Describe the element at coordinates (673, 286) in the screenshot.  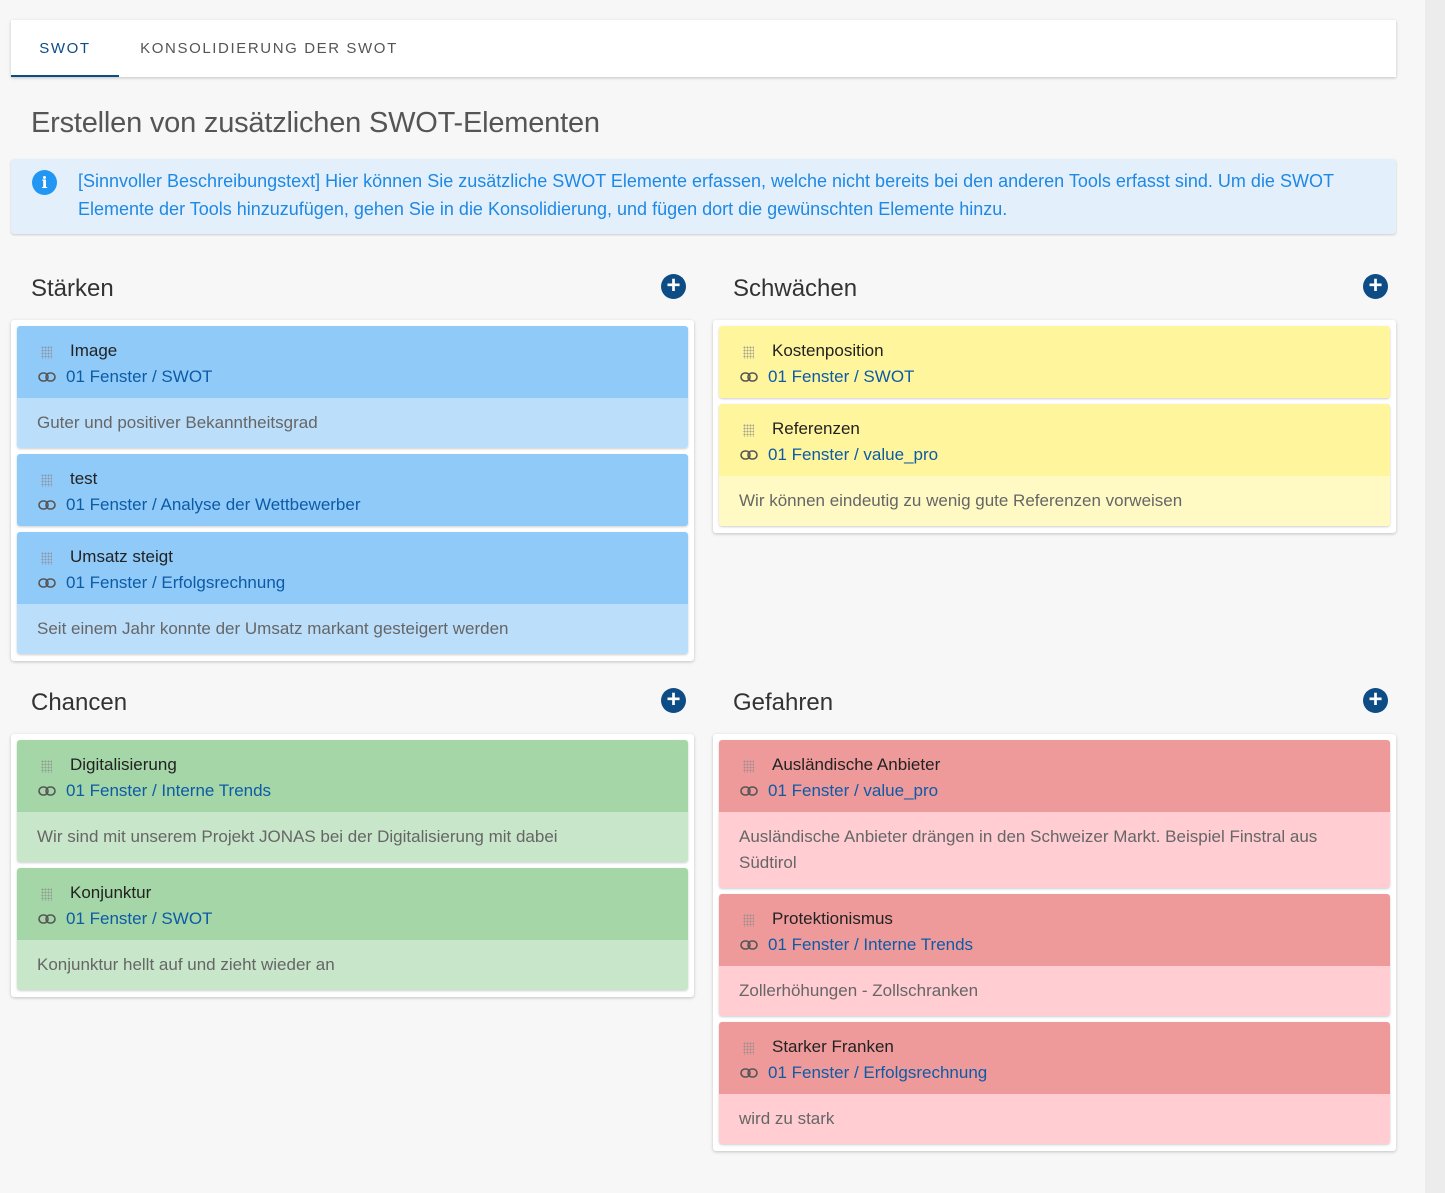
I see `add-strength-button: +` at that location.